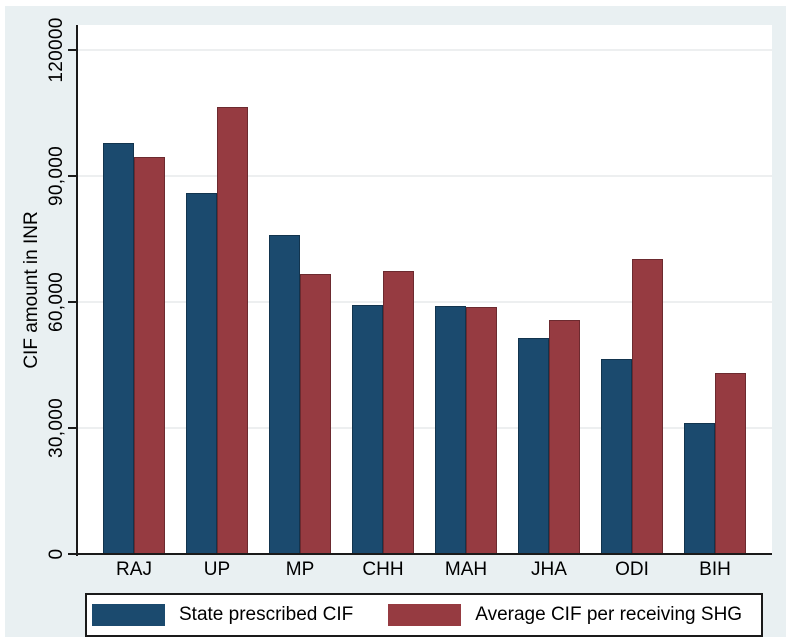 This screenshot has width=791, height=642. Describe the element at coordinates (56, 176) in the screenshot. I see `y-tick-label: 90,000` at that location.